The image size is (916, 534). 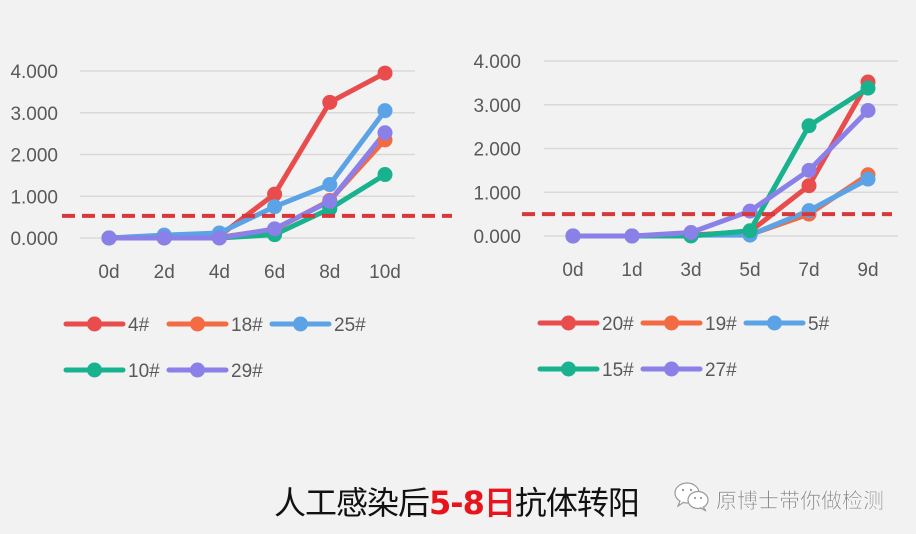 What do you see at coordinates (585, 370) in the screenshot?
I see `legend-item-15: 15#` at bounding box center [585, 370].